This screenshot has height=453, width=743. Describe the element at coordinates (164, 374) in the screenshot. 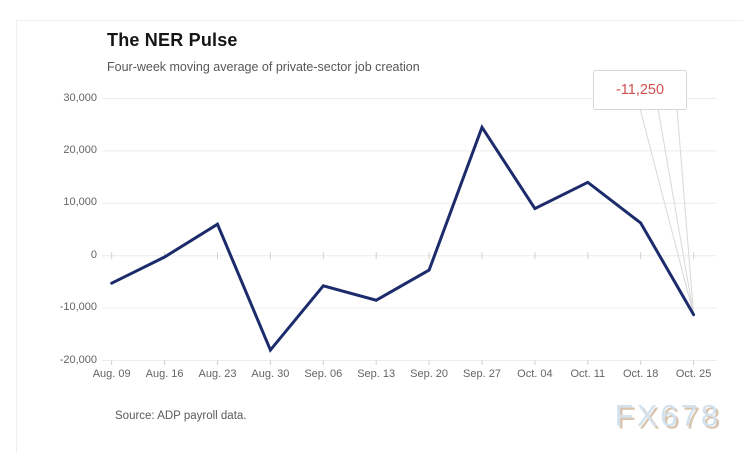

I see `x-tick-label: Aug. 16` at that location.